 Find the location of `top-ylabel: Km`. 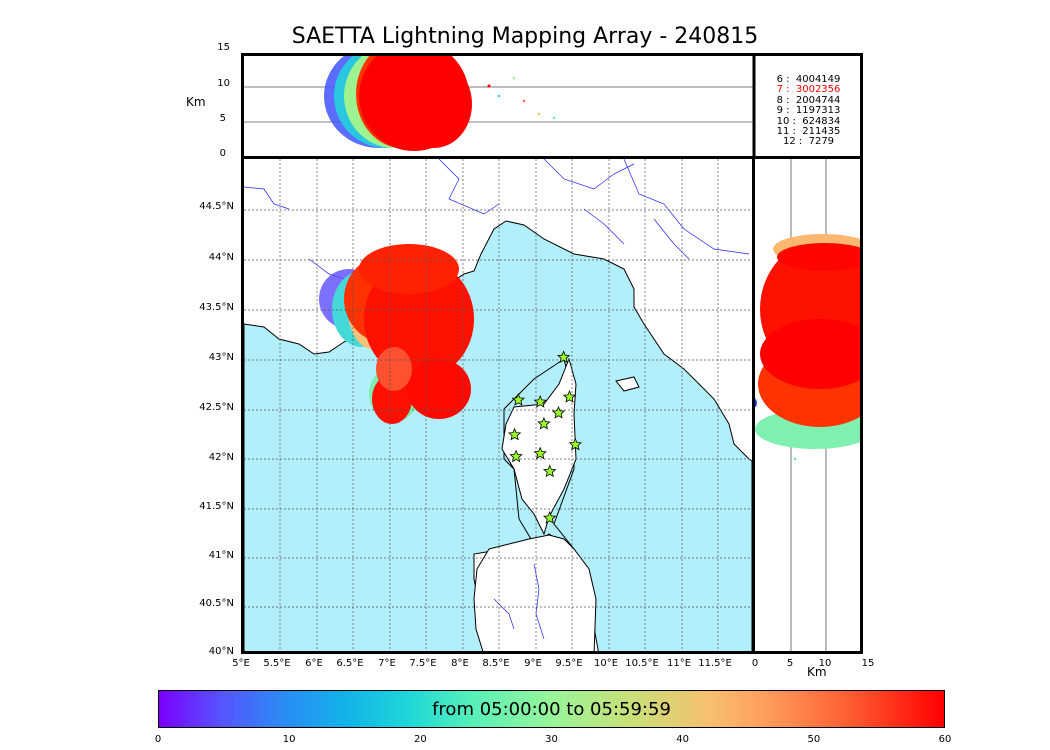

top-ylabel: Km is located at coordinates (196, 102).